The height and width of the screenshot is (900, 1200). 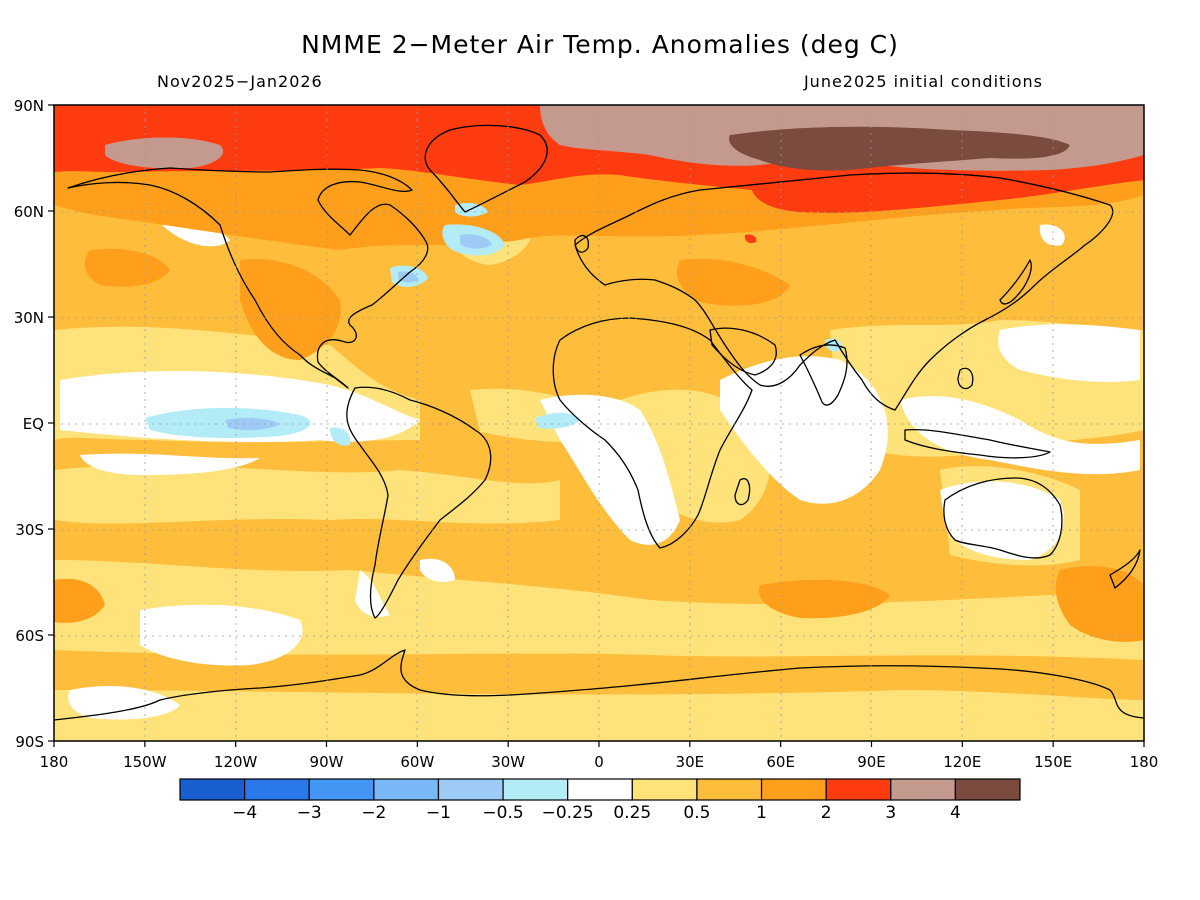 I want to click on colorbar-label: −4, so click(x=244, y=813).